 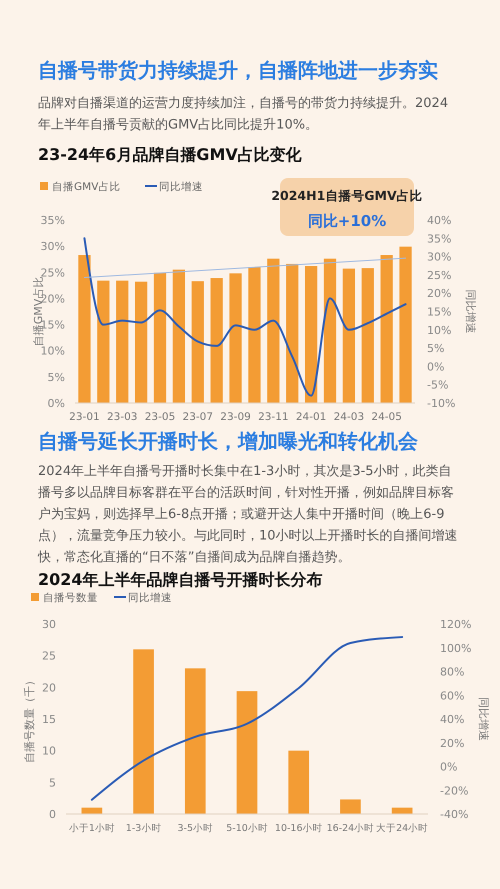 I want to click on text: 2024年上半年自播号开播时长集中在1-3小时，其次是3-5小时，此类自播号多以品牌目标客群在平台的活跃时间，针对性开播，例如品牌目标客户为宝妈，则选择早上6-8点开播；或避开达人集中开播时间（晚上6-9点），流量竞争压力较小。与此同时，10小时以上开播时长的自播间增速快，常态化直播的“日不落”自播间成为品牌自播趋势。, so click(x=247, y=514).